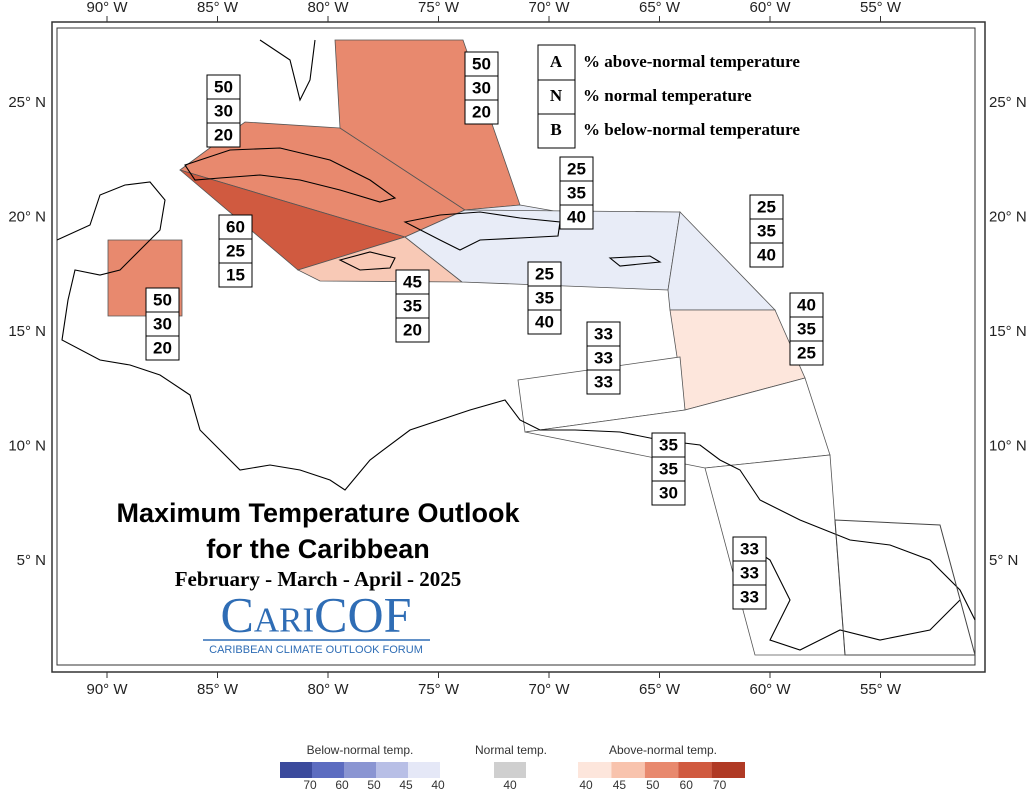  I want to click on latitude-label: 15° N, so click(27, 331).